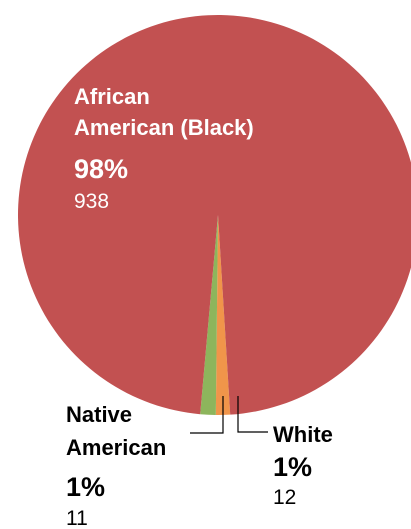  What do you see at coordinates (77, 518) in the screenshot?
I see `count-native-american: 11` at bounding box center [77, 518].